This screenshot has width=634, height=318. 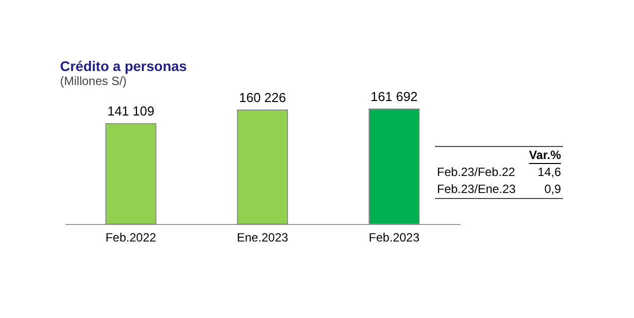 I want to click on annotation: Feb.23/Feb.22, so click(x=476, y=172).